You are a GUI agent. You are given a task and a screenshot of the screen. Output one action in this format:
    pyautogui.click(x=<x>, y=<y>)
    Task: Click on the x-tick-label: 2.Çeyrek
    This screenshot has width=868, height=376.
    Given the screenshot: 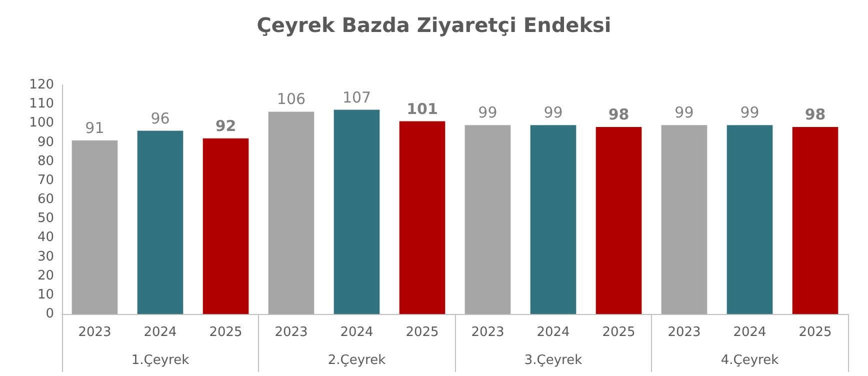 What is the action you would take?
    pyautogui.click(x=357, y=360)
    